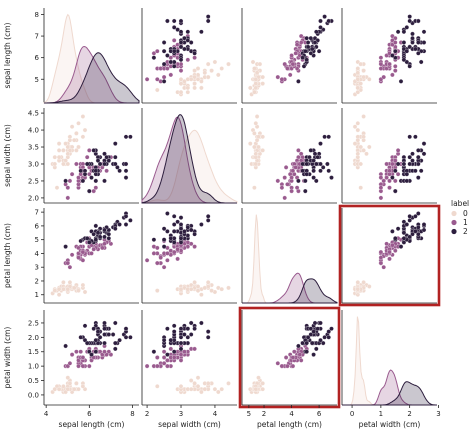 The image size is (474, 447). I want to click on x-axis-label: sepal width (cm), so click(189, 424).